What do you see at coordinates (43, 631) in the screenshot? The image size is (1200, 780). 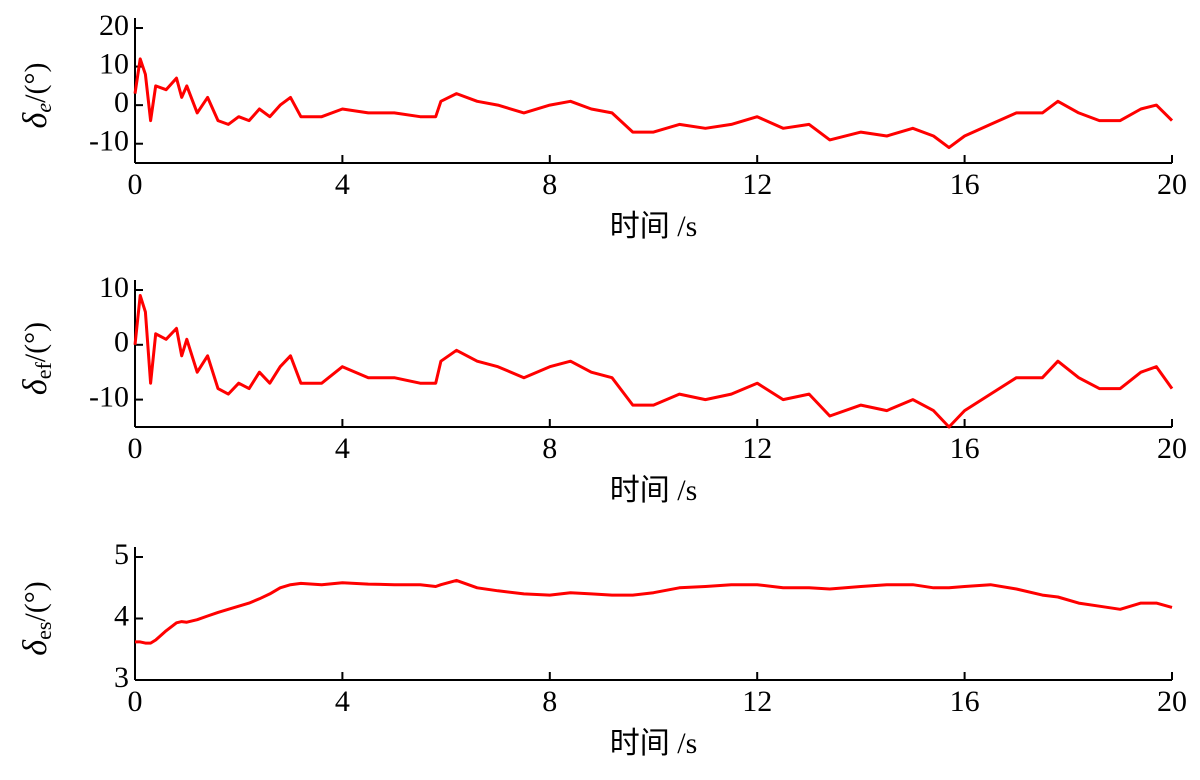 I see `y-label-subscript: es` at bounding box center [43, 631].